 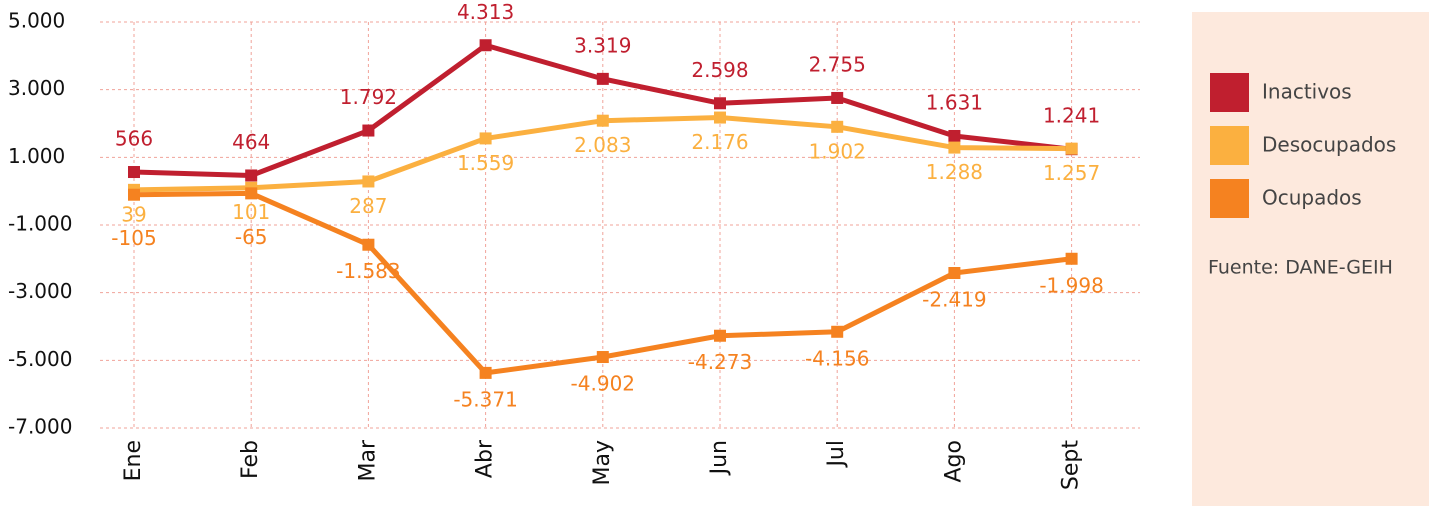 I want to click on data-label: 4.313, so click(x=485, y=12).